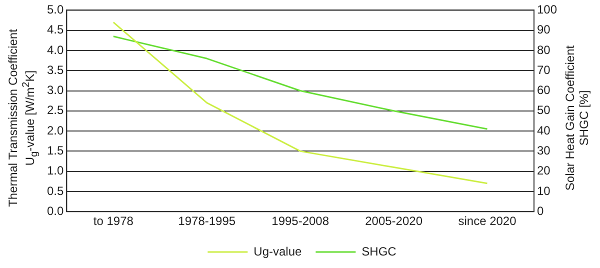  What do you see at coordinates (543, 150) in the screenshot?
I see `y2-tick-label: 30` at bounding box center [543, 150].